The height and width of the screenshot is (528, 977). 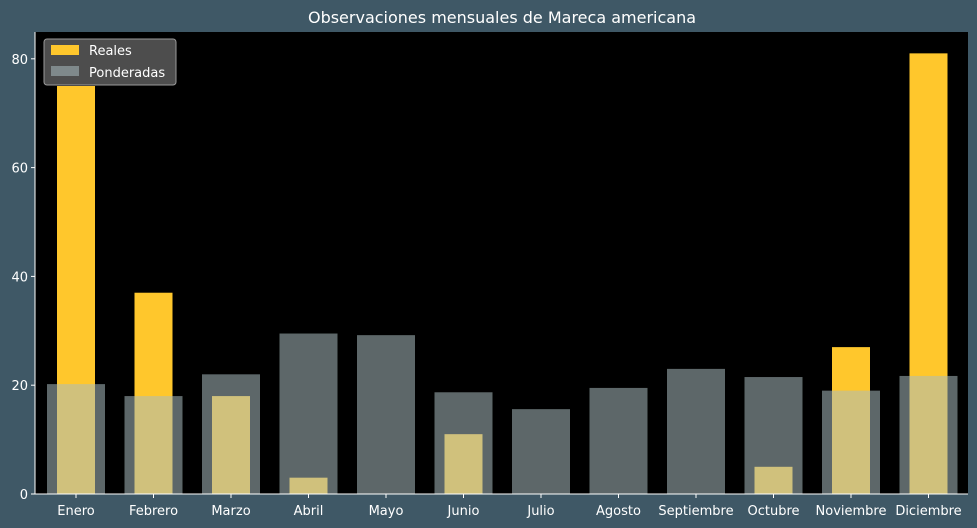 I want to click on bar-ponderadas-abril, so click(x=308, y=413).